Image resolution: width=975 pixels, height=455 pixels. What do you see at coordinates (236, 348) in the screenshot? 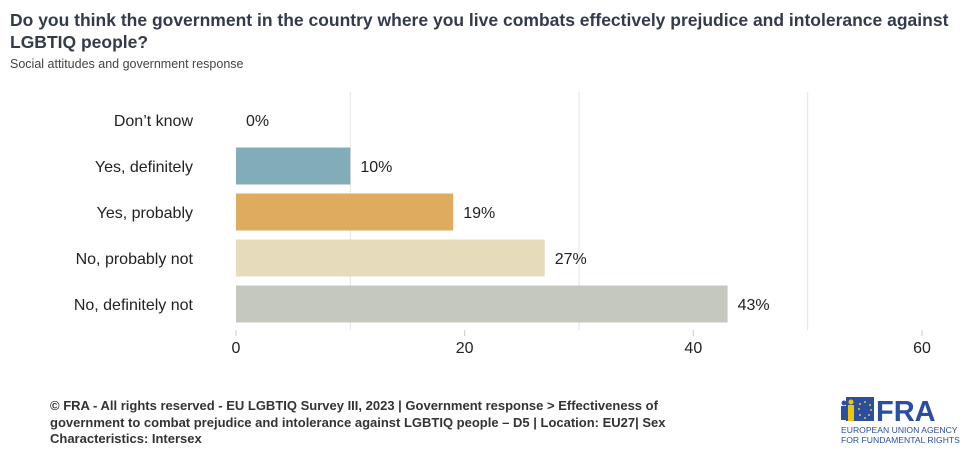
I see `x-tick-label: 0` at bounding box center [236, 348].